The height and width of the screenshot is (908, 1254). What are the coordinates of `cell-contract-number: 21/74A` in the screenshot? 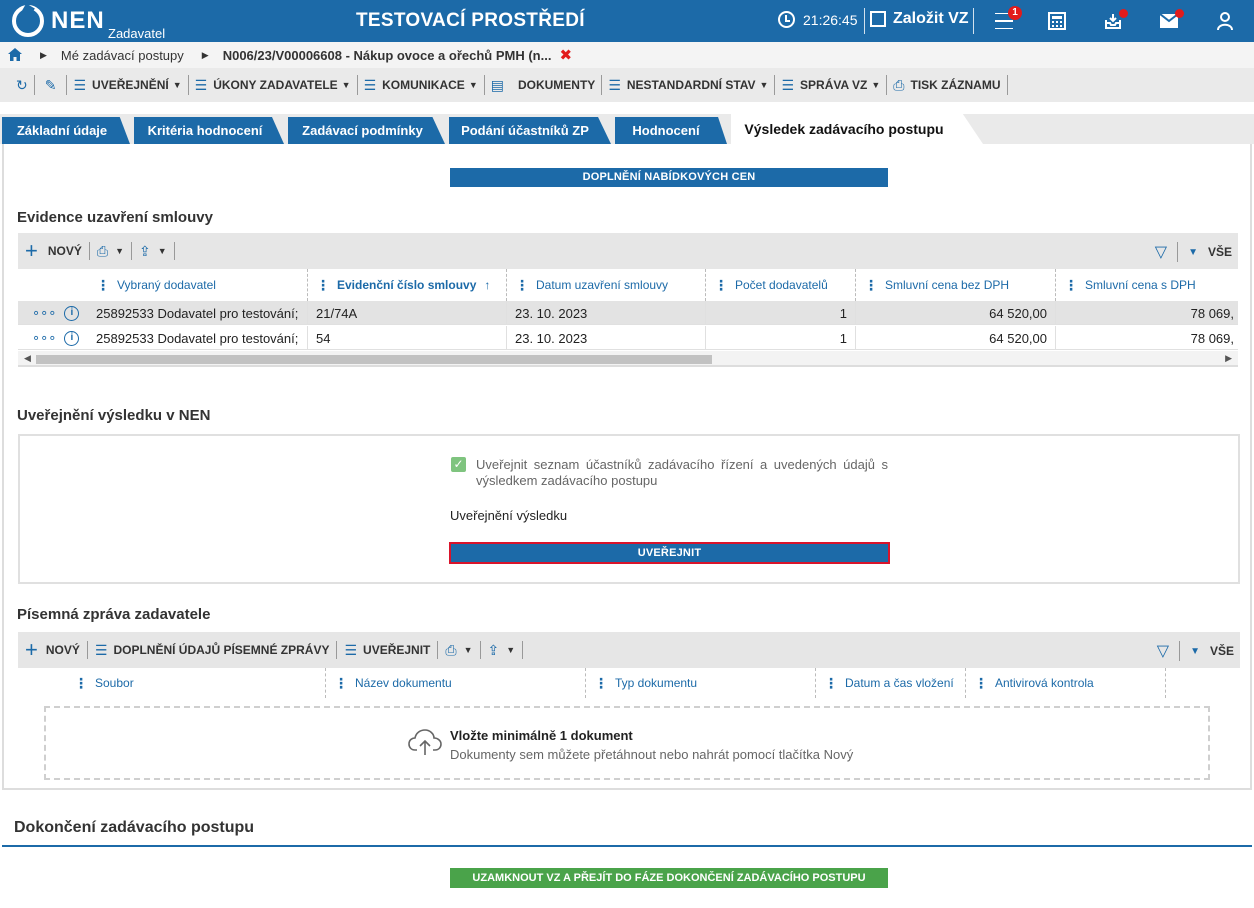 It's located at (407, 313).